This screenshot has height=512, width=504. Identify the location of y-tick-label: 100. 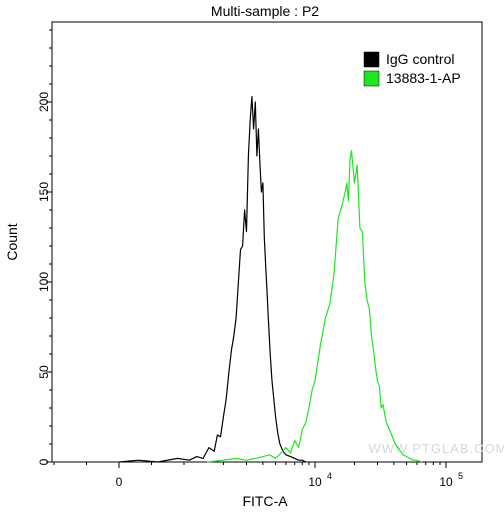
(44, 282).